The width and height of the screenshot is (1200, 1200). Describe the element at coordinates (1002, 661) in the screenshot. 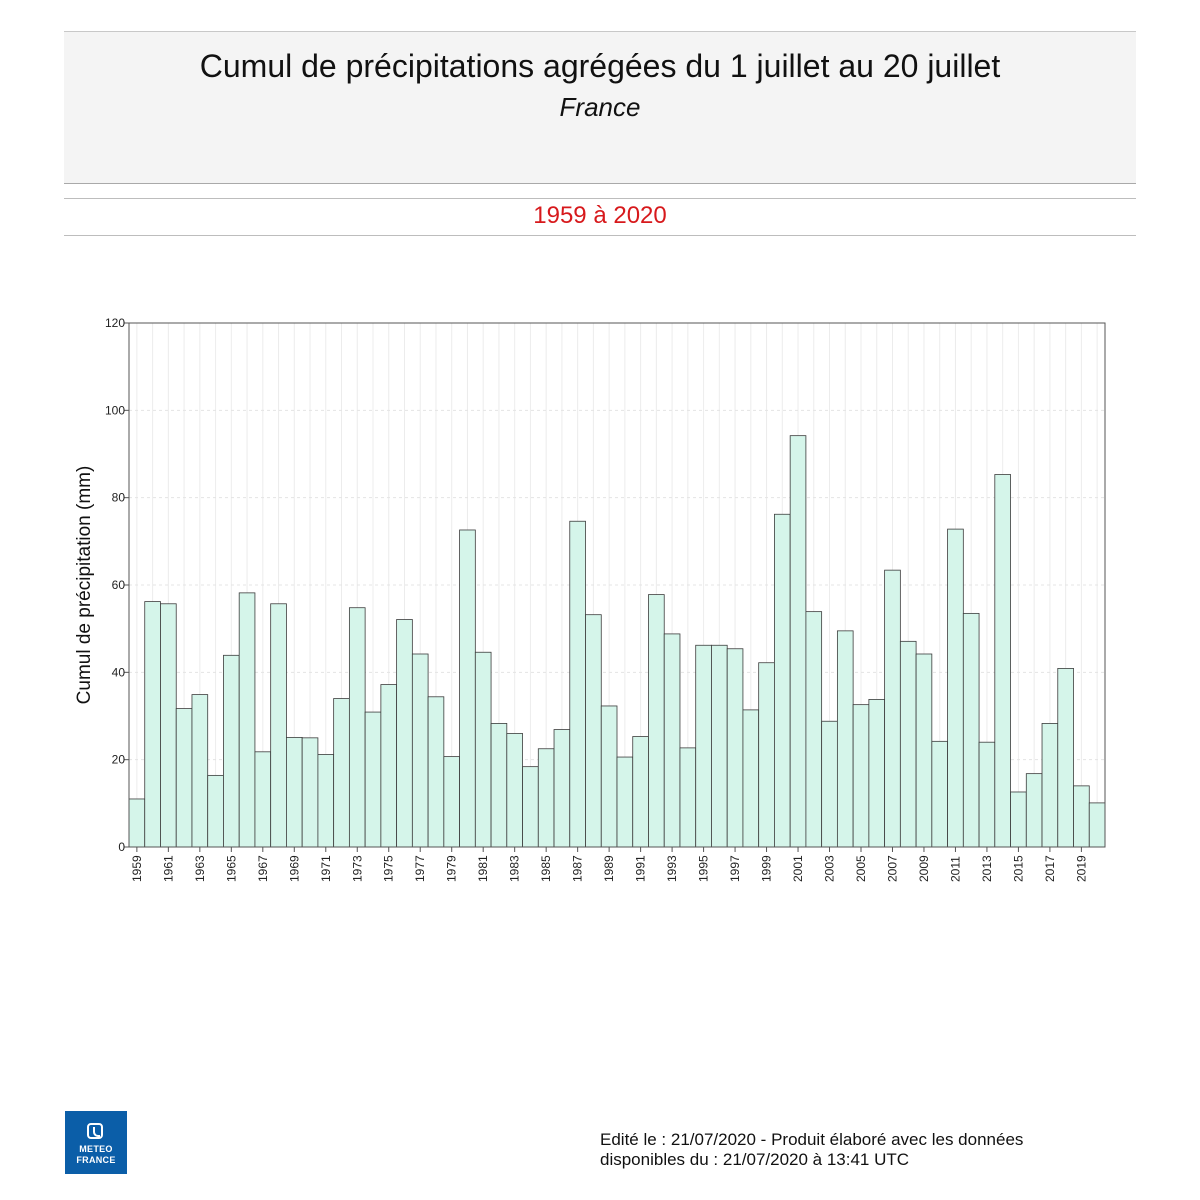

I see `bar-2014` at that location.